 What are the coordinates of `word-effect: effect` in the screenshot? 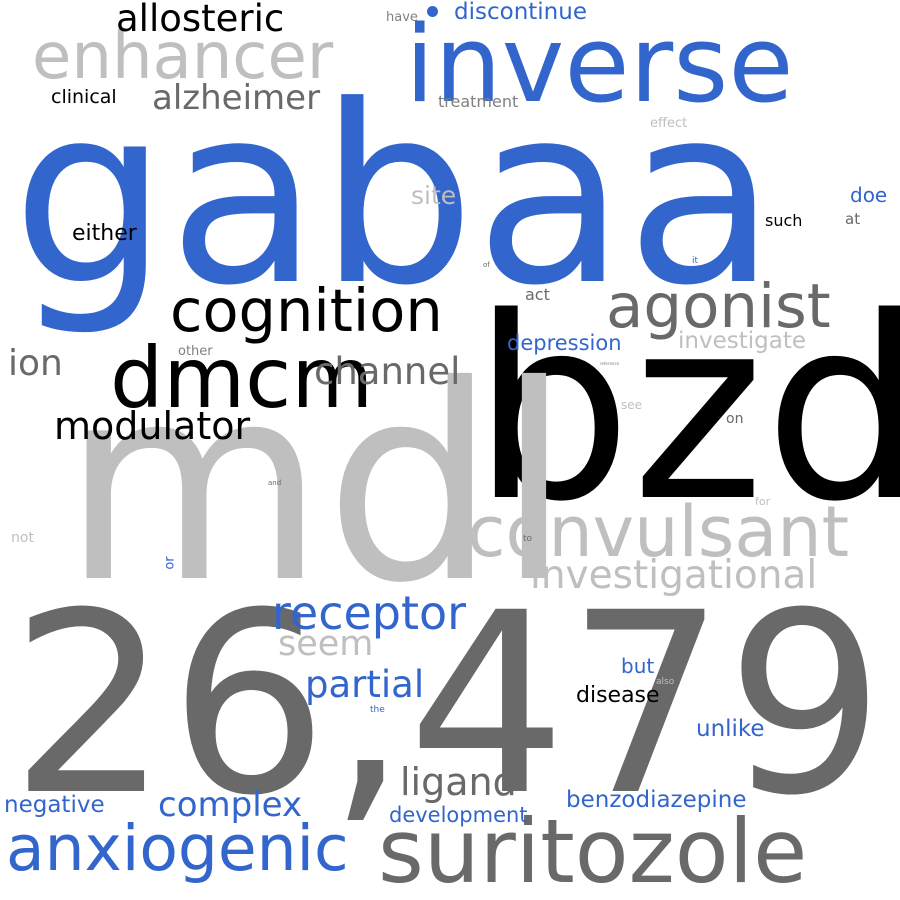 It's located at (669, 123).